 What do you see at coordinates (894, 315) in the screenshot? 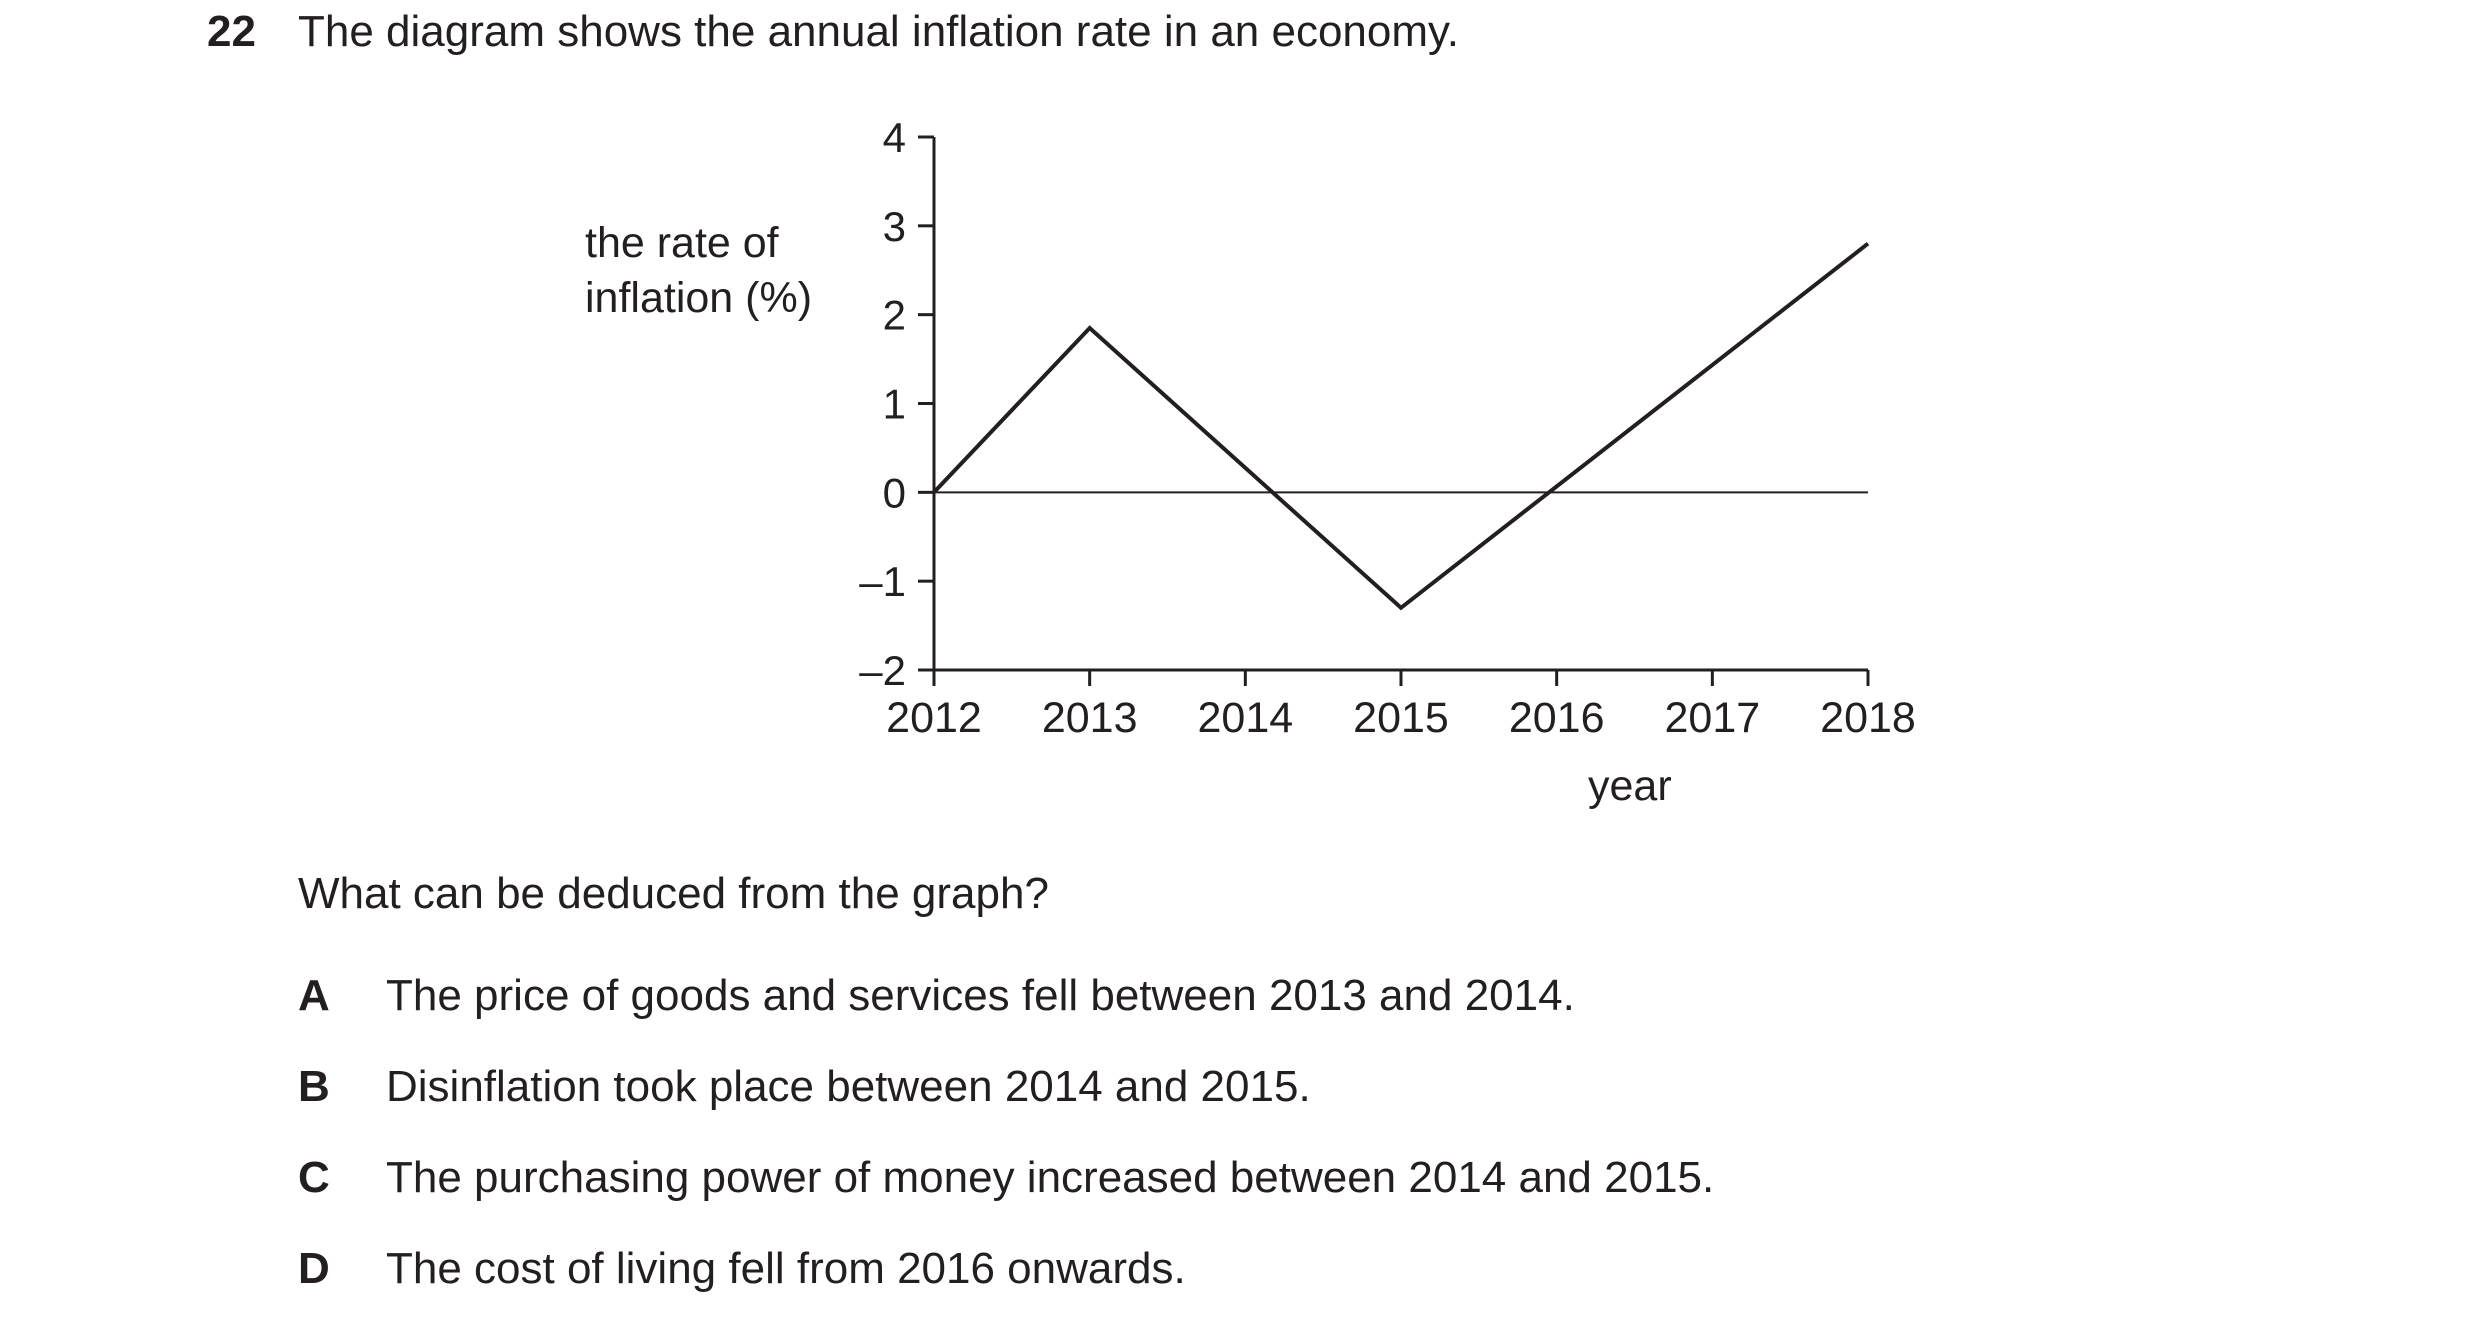
I see `y-tick-label: 2` at bounding box center [894, 315].